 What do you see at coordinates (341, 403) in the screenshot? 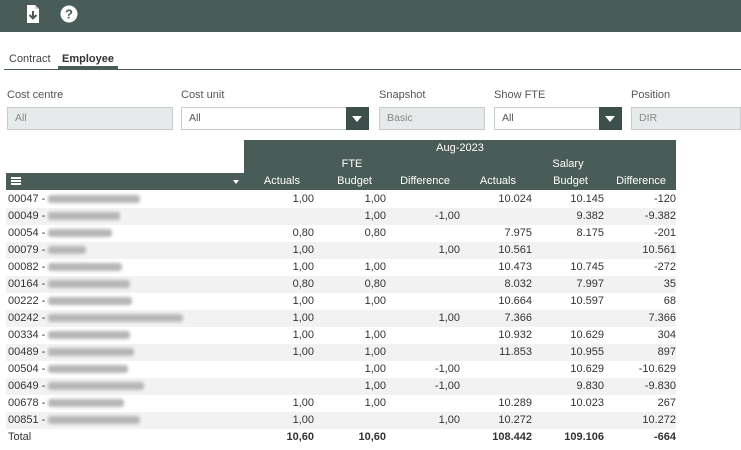
I see `table-row: 00678 - 1,00 1,00 10.289 10.023 267` at bounding box center [341, 403].